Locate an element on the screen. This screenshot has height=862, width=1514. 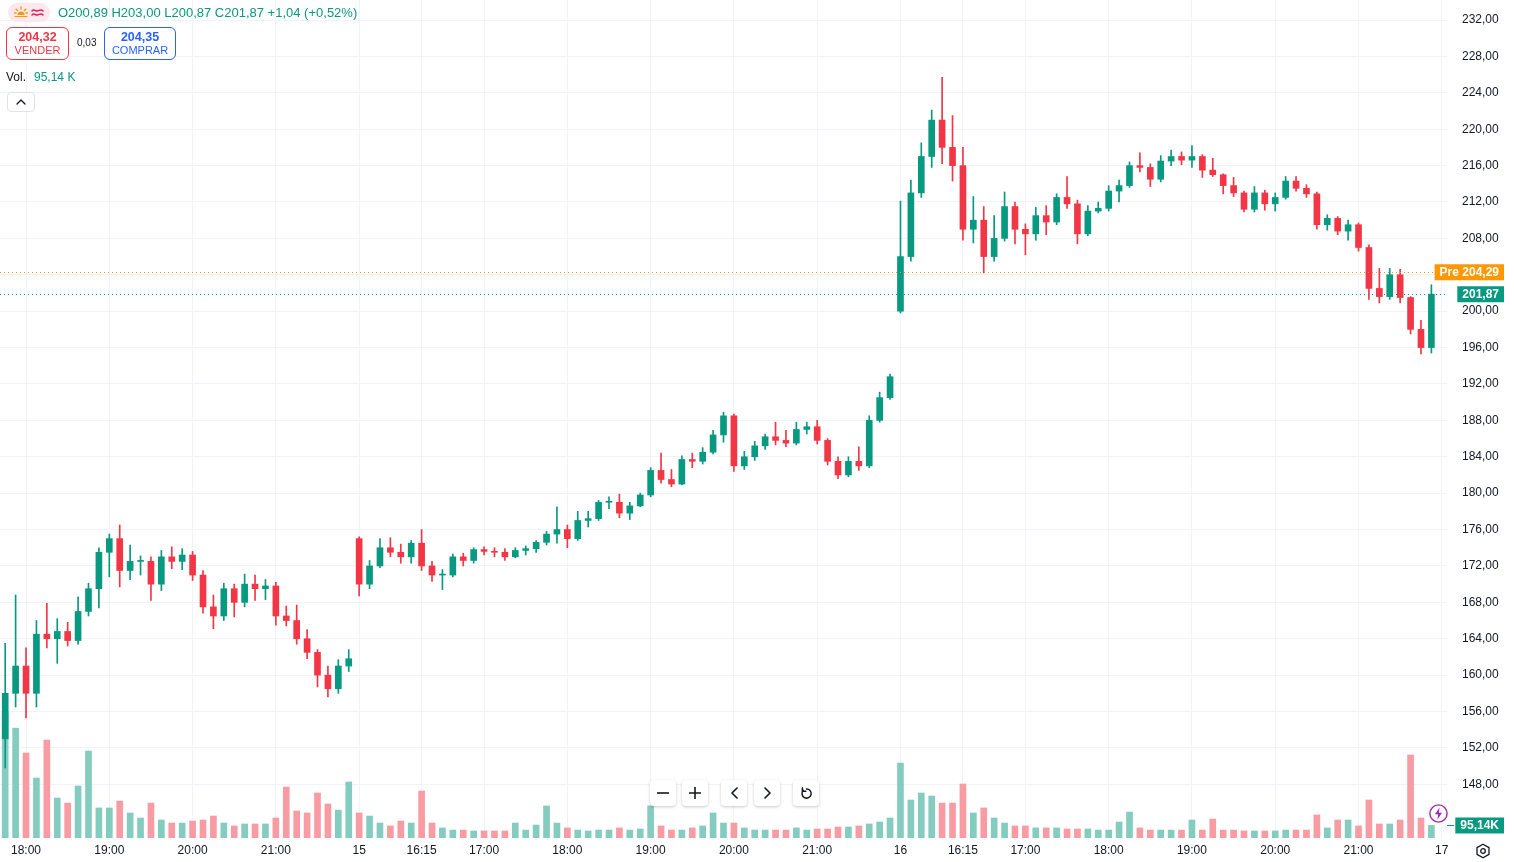
x-tick-label: 16:15 is located at coordinates (963, 849).